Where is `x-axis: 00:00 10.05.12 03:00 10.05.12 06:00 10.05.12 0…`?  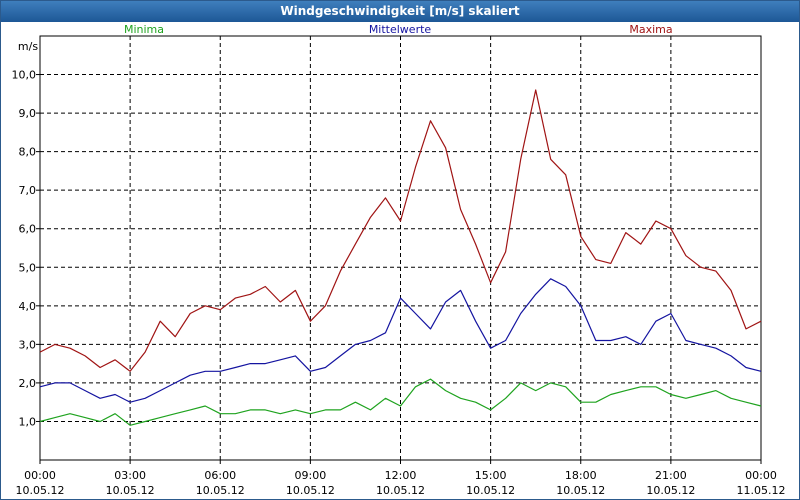
x-axis: 00:00 10.05.12 03:00 10.05.12 06:00 10.05.12 0… is located at coordinates (401, 478).